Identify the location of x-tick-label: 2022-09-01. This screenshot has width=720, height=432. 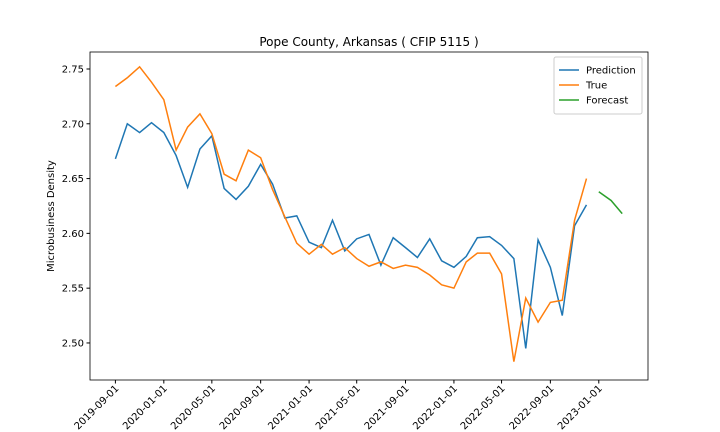
(532, 407).